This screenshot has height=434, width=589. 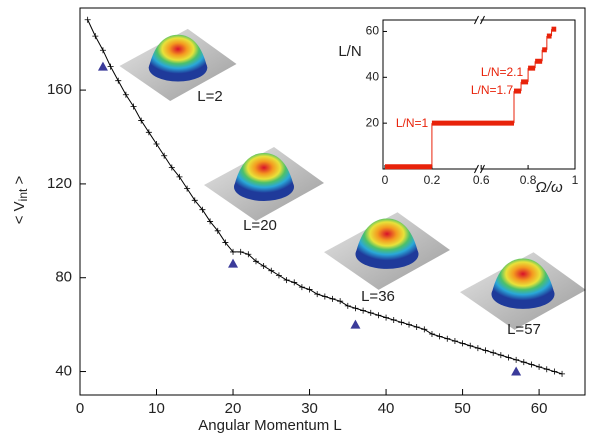 I want to click on inset-y-tick-label: 60, so click(x=373, y=31).